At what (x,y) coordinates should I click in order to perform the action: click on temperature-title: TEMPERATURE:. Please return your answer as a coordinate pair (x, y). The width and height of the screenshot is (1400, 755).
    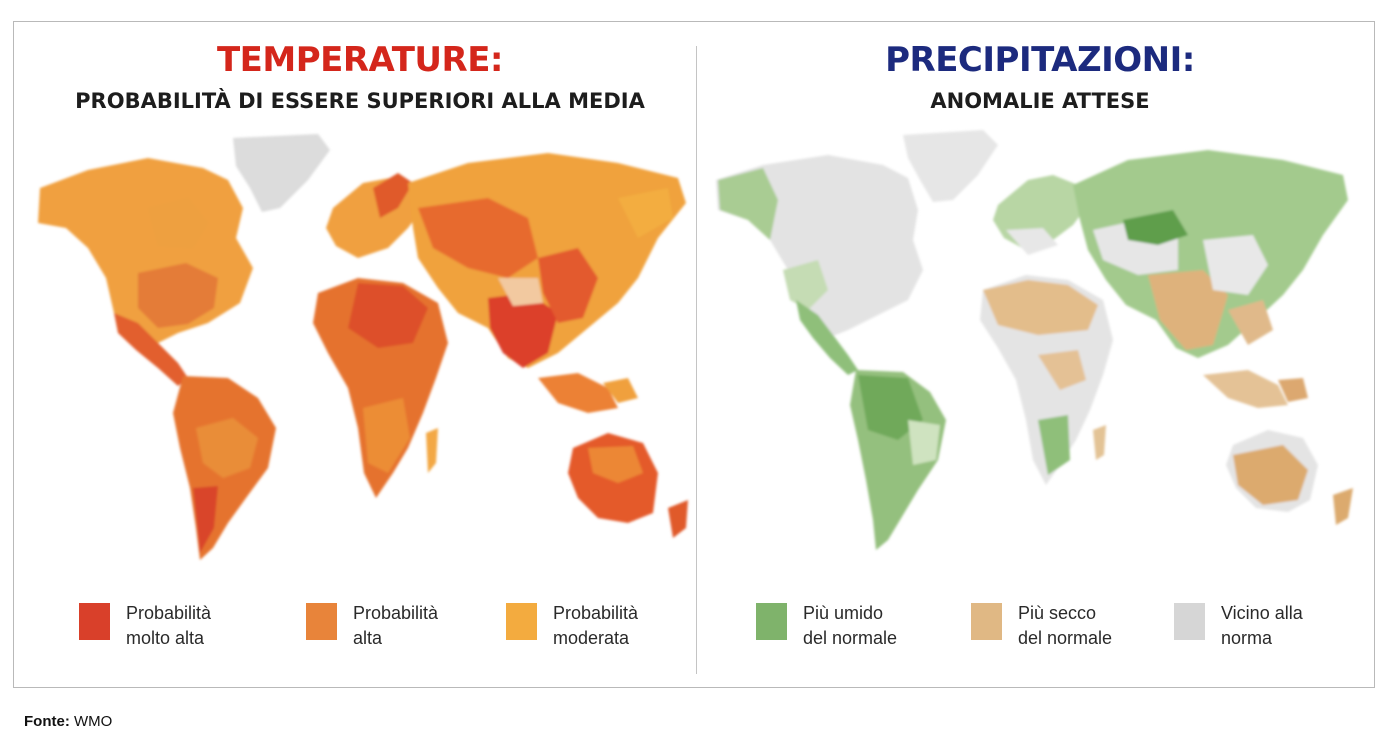
    Looking at the image, I should click on (360, 60).